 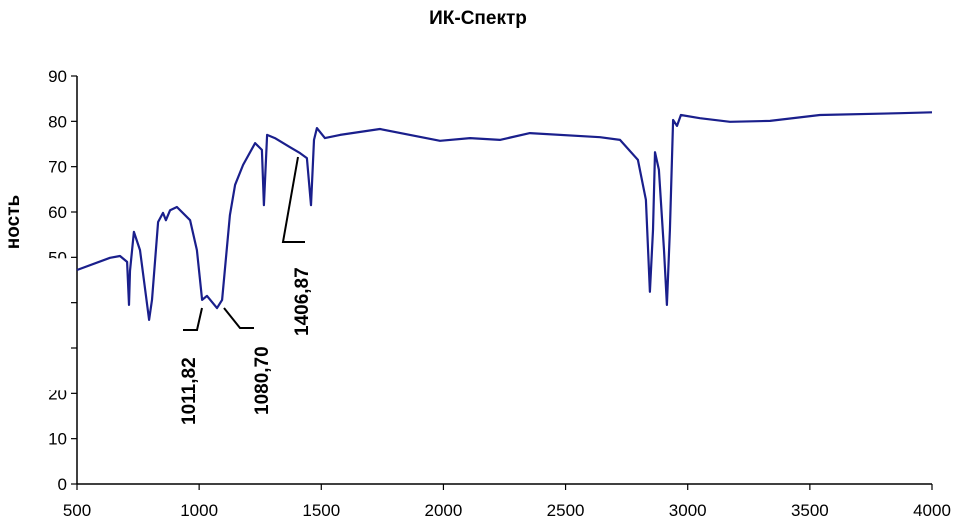 I want to click on x-tick-label: 2500, so click(x=566, y=510).